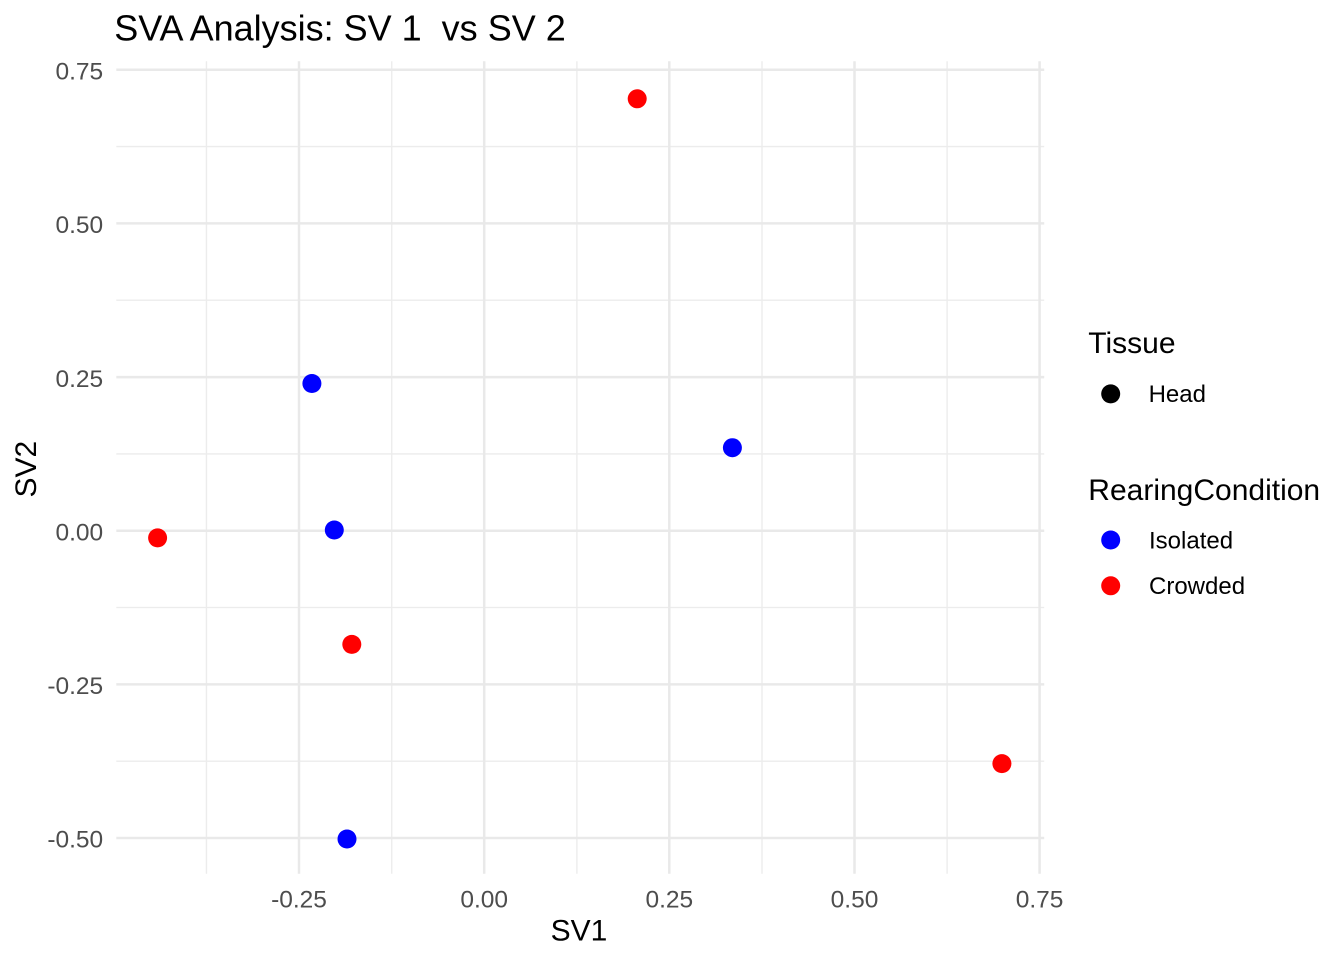 The image size is (1344, 960). I want to click on svg-text: RearingCondition, so click(1204, 490).